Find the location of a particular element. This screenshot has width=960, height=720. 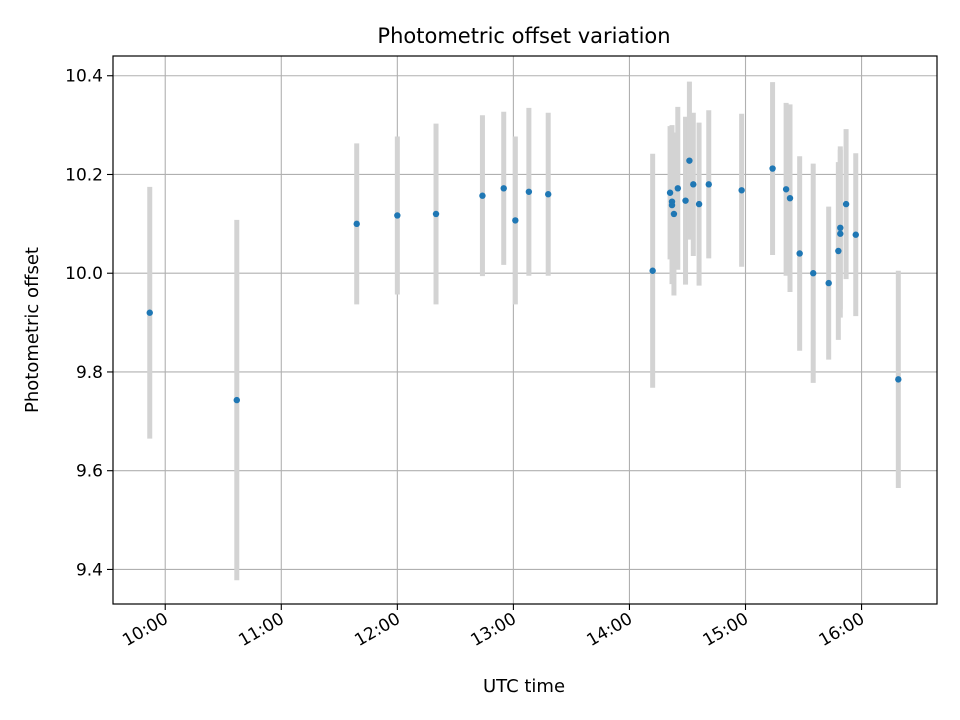

y-tick-label: 10.2 is located at coordinates (84, 175).